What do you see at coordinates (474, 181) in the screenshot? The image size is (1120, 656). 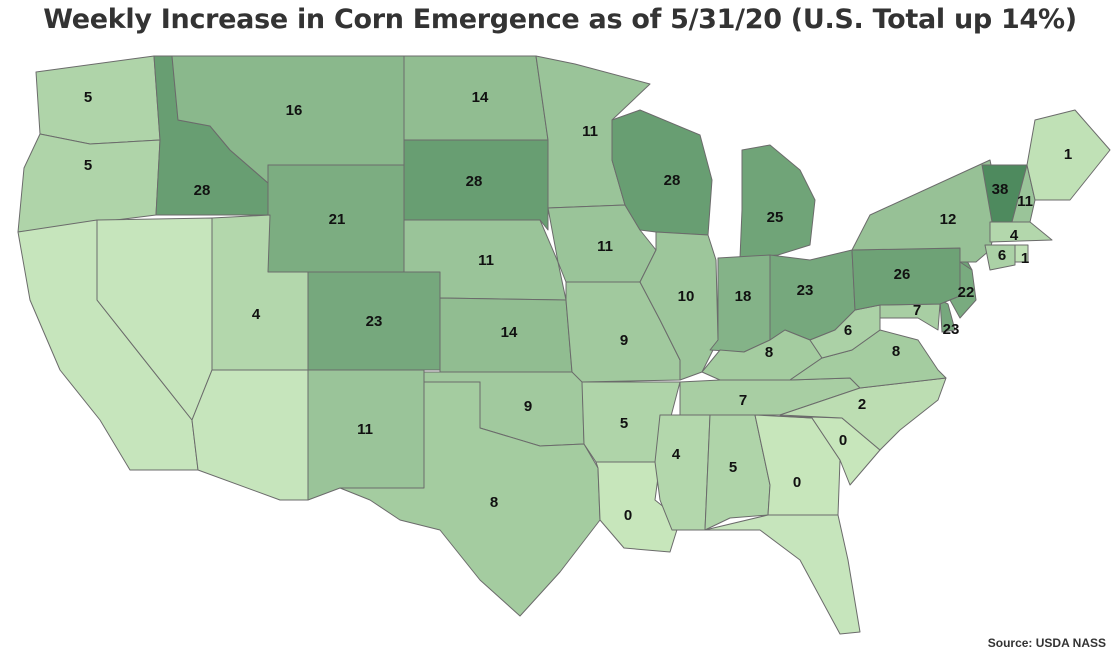 I see `state-value-sd: 28` at bounding box center [474, 181].